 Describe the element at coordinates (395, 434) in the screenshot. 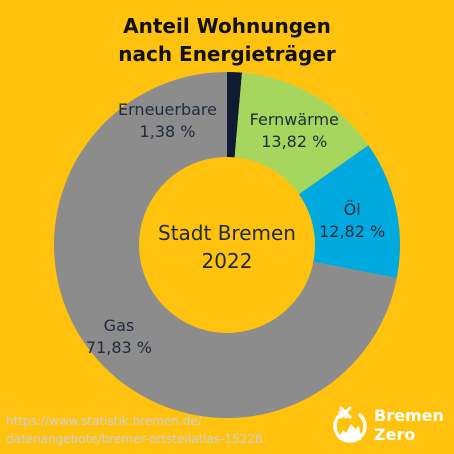

I see `logo-line-2: Zero` at that location.